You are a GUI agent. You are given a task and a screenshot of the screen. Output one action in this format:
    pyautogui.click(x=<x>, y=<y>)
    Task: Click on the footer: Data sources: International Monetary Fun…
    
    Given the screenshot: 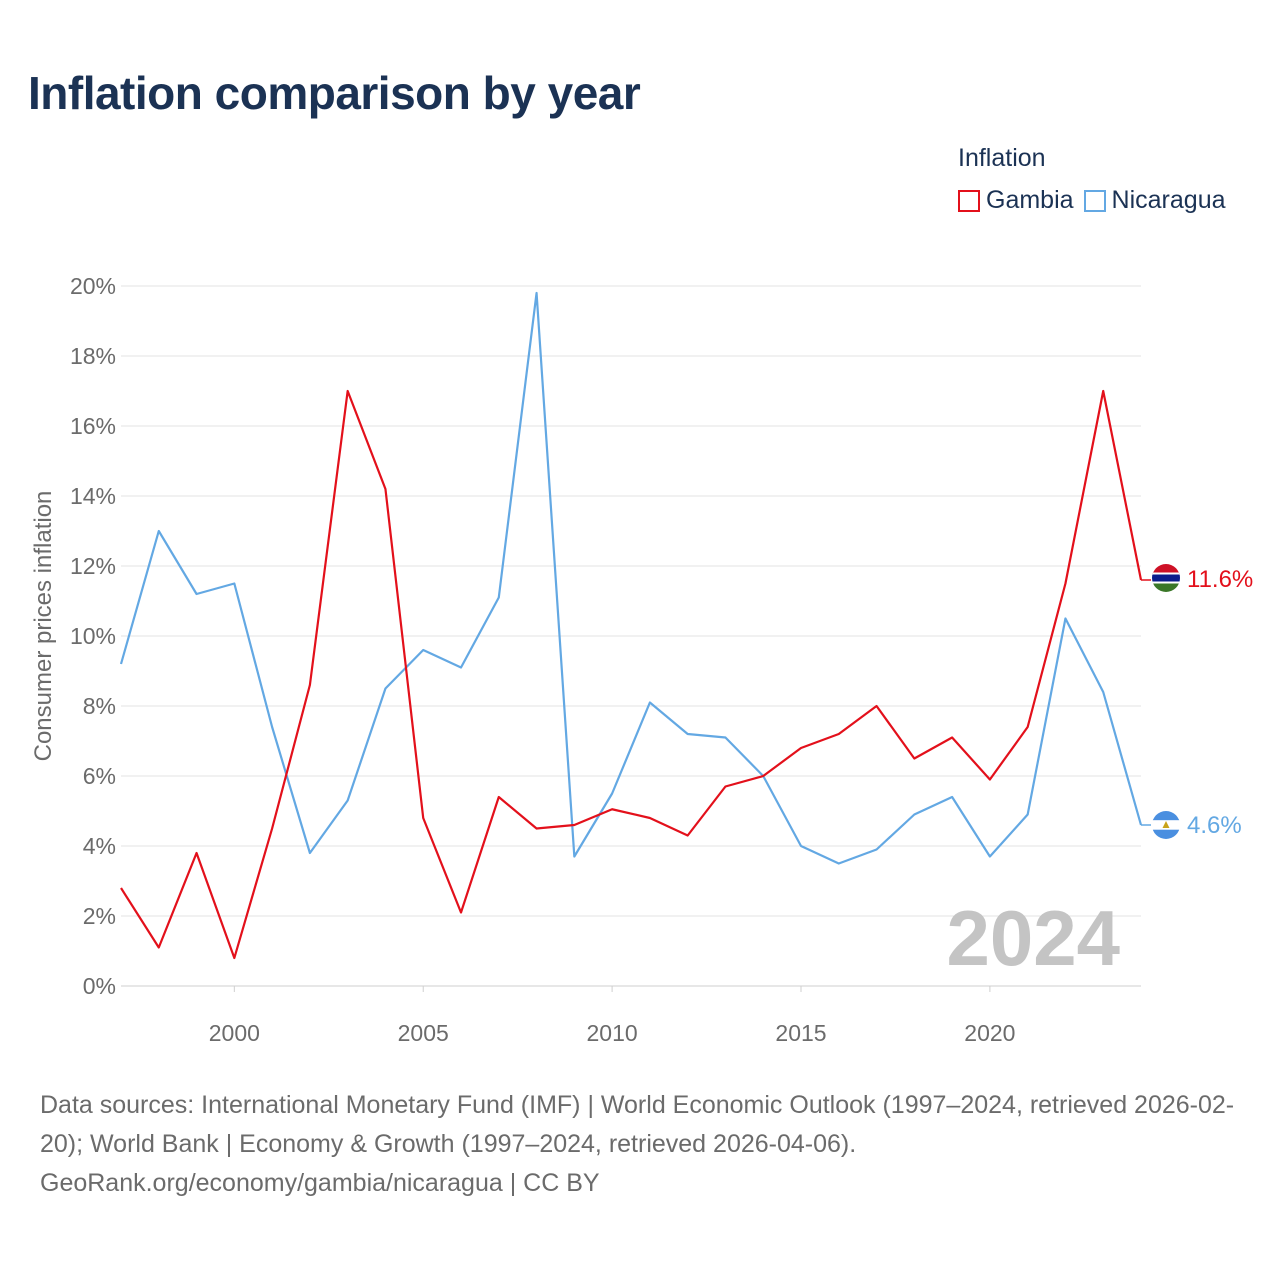 What is the action you would take?
    pyautogui.click(x=645, y=1144)
    